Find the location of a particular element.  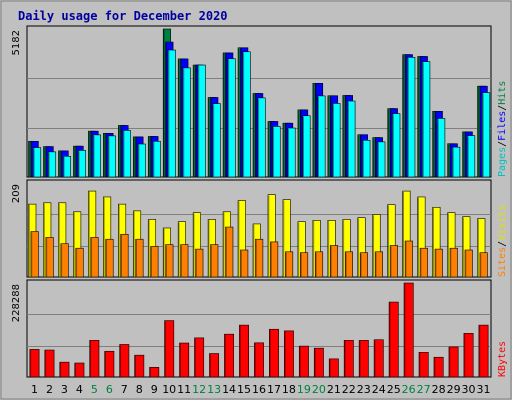

day-label: 29 is located at coordinates (454, 389).